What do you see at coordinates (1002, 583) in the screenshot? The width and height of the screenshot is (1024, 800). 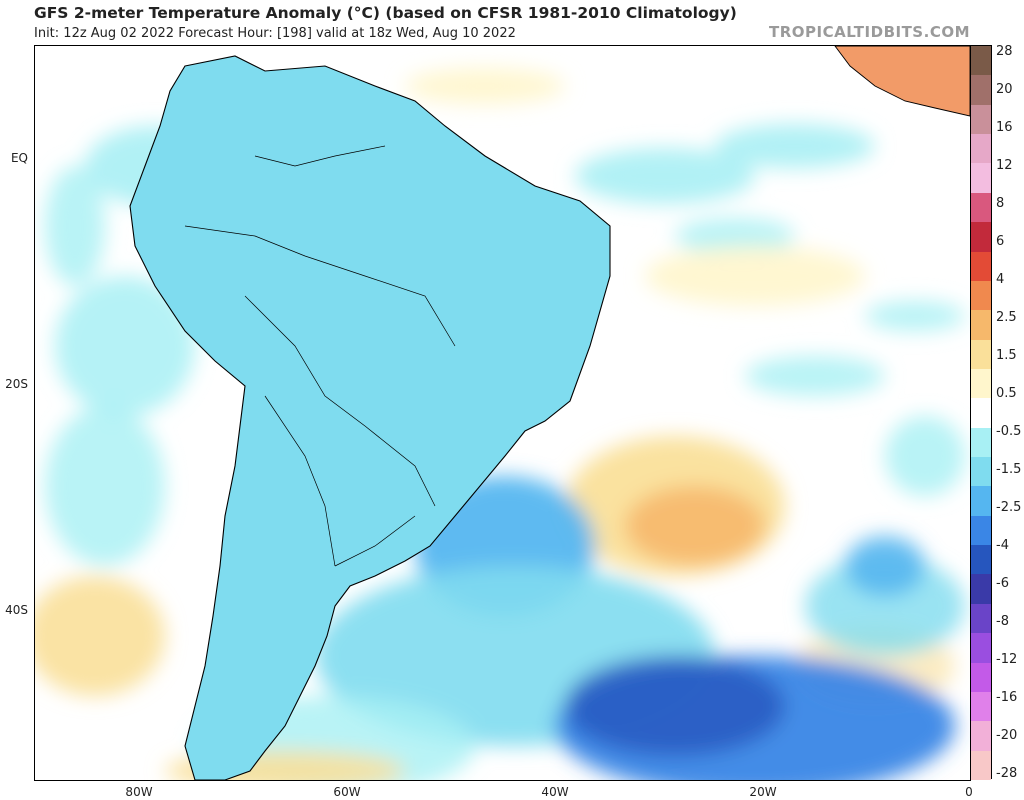 I see `colorbar-label: -6` at bounding box center [1002, 583].